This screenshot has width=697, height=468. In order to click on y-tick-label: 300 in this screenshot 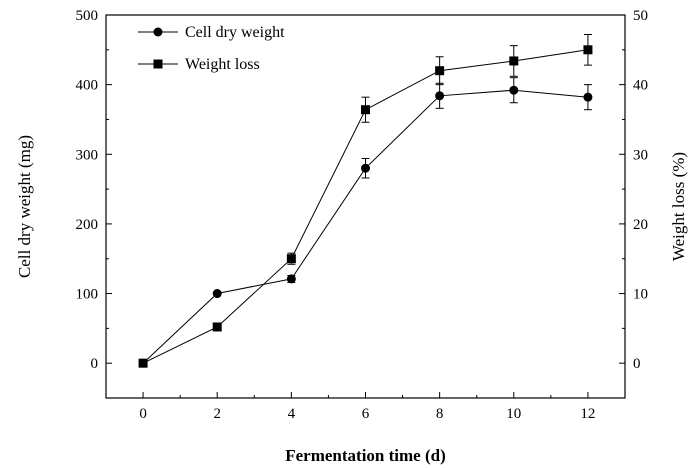, I will do `click(87, 155)`.